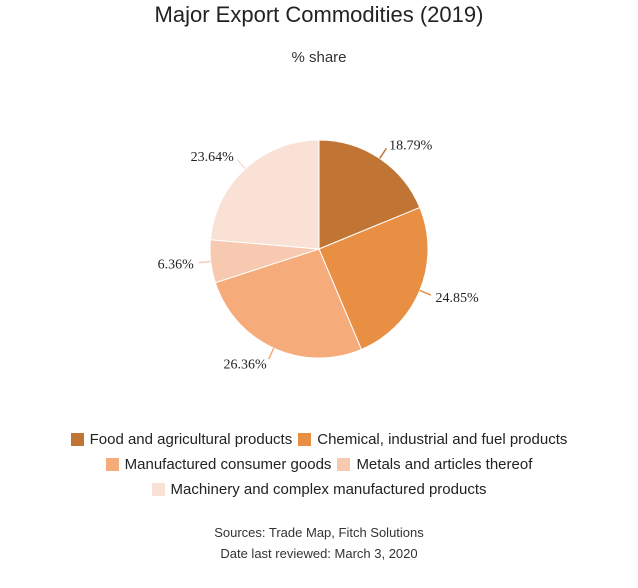 The image size is (638, 588). I want to click on legend-item-food: Food and agricultural products, so click(181, 439).